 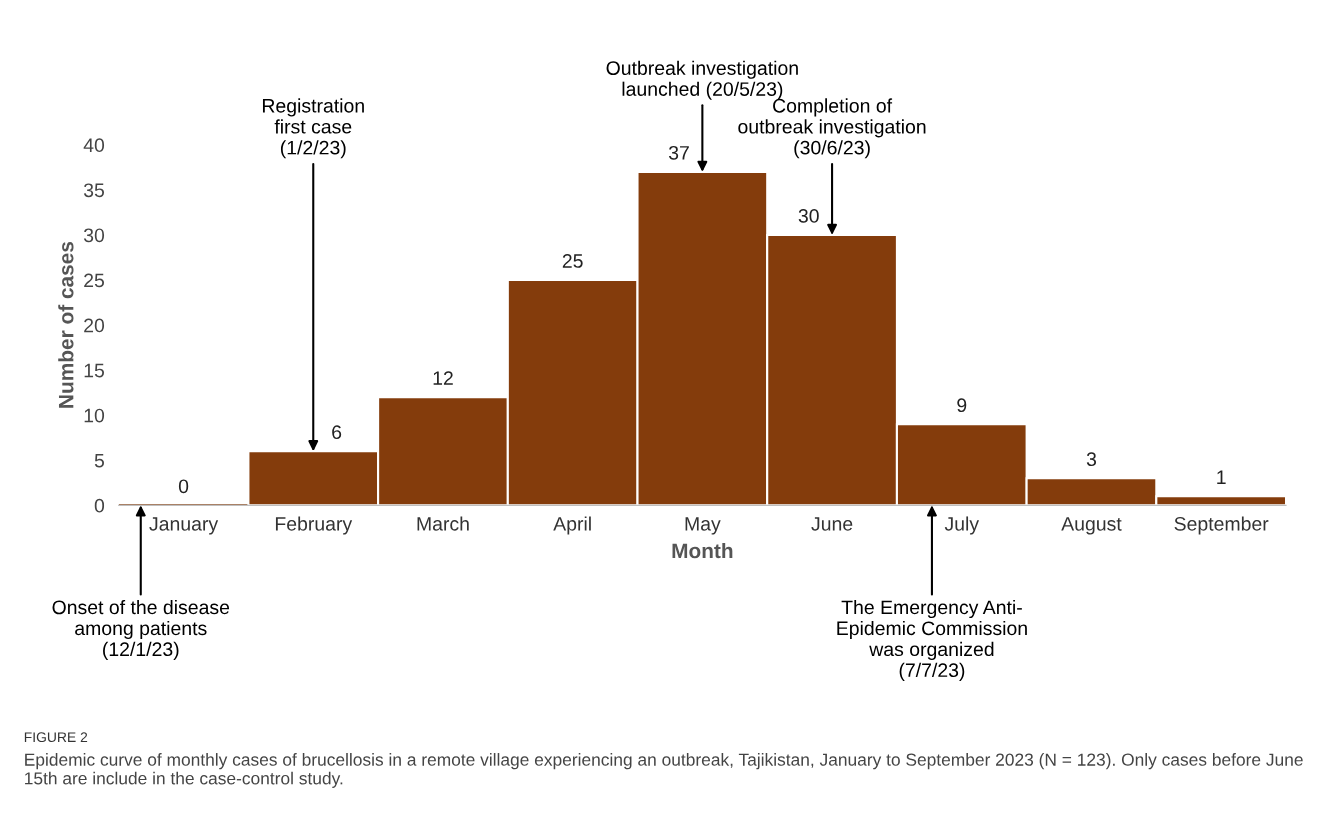 I want to click on x-tick-label: April, so click(x=572, y=525).